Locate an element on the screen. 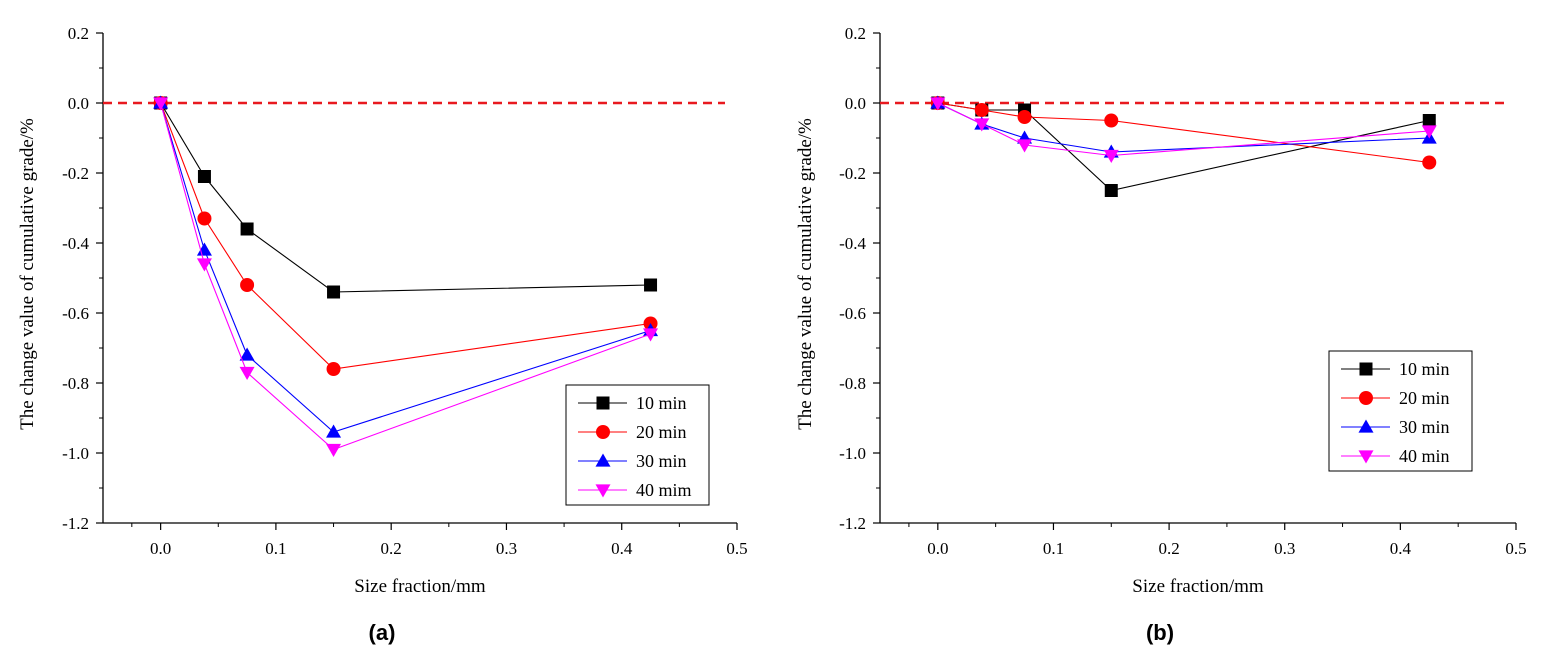 Image resolution: width=1557 pixels, height=657 pixels. legend-label: 40 min is located at coordinates (1424, 456).